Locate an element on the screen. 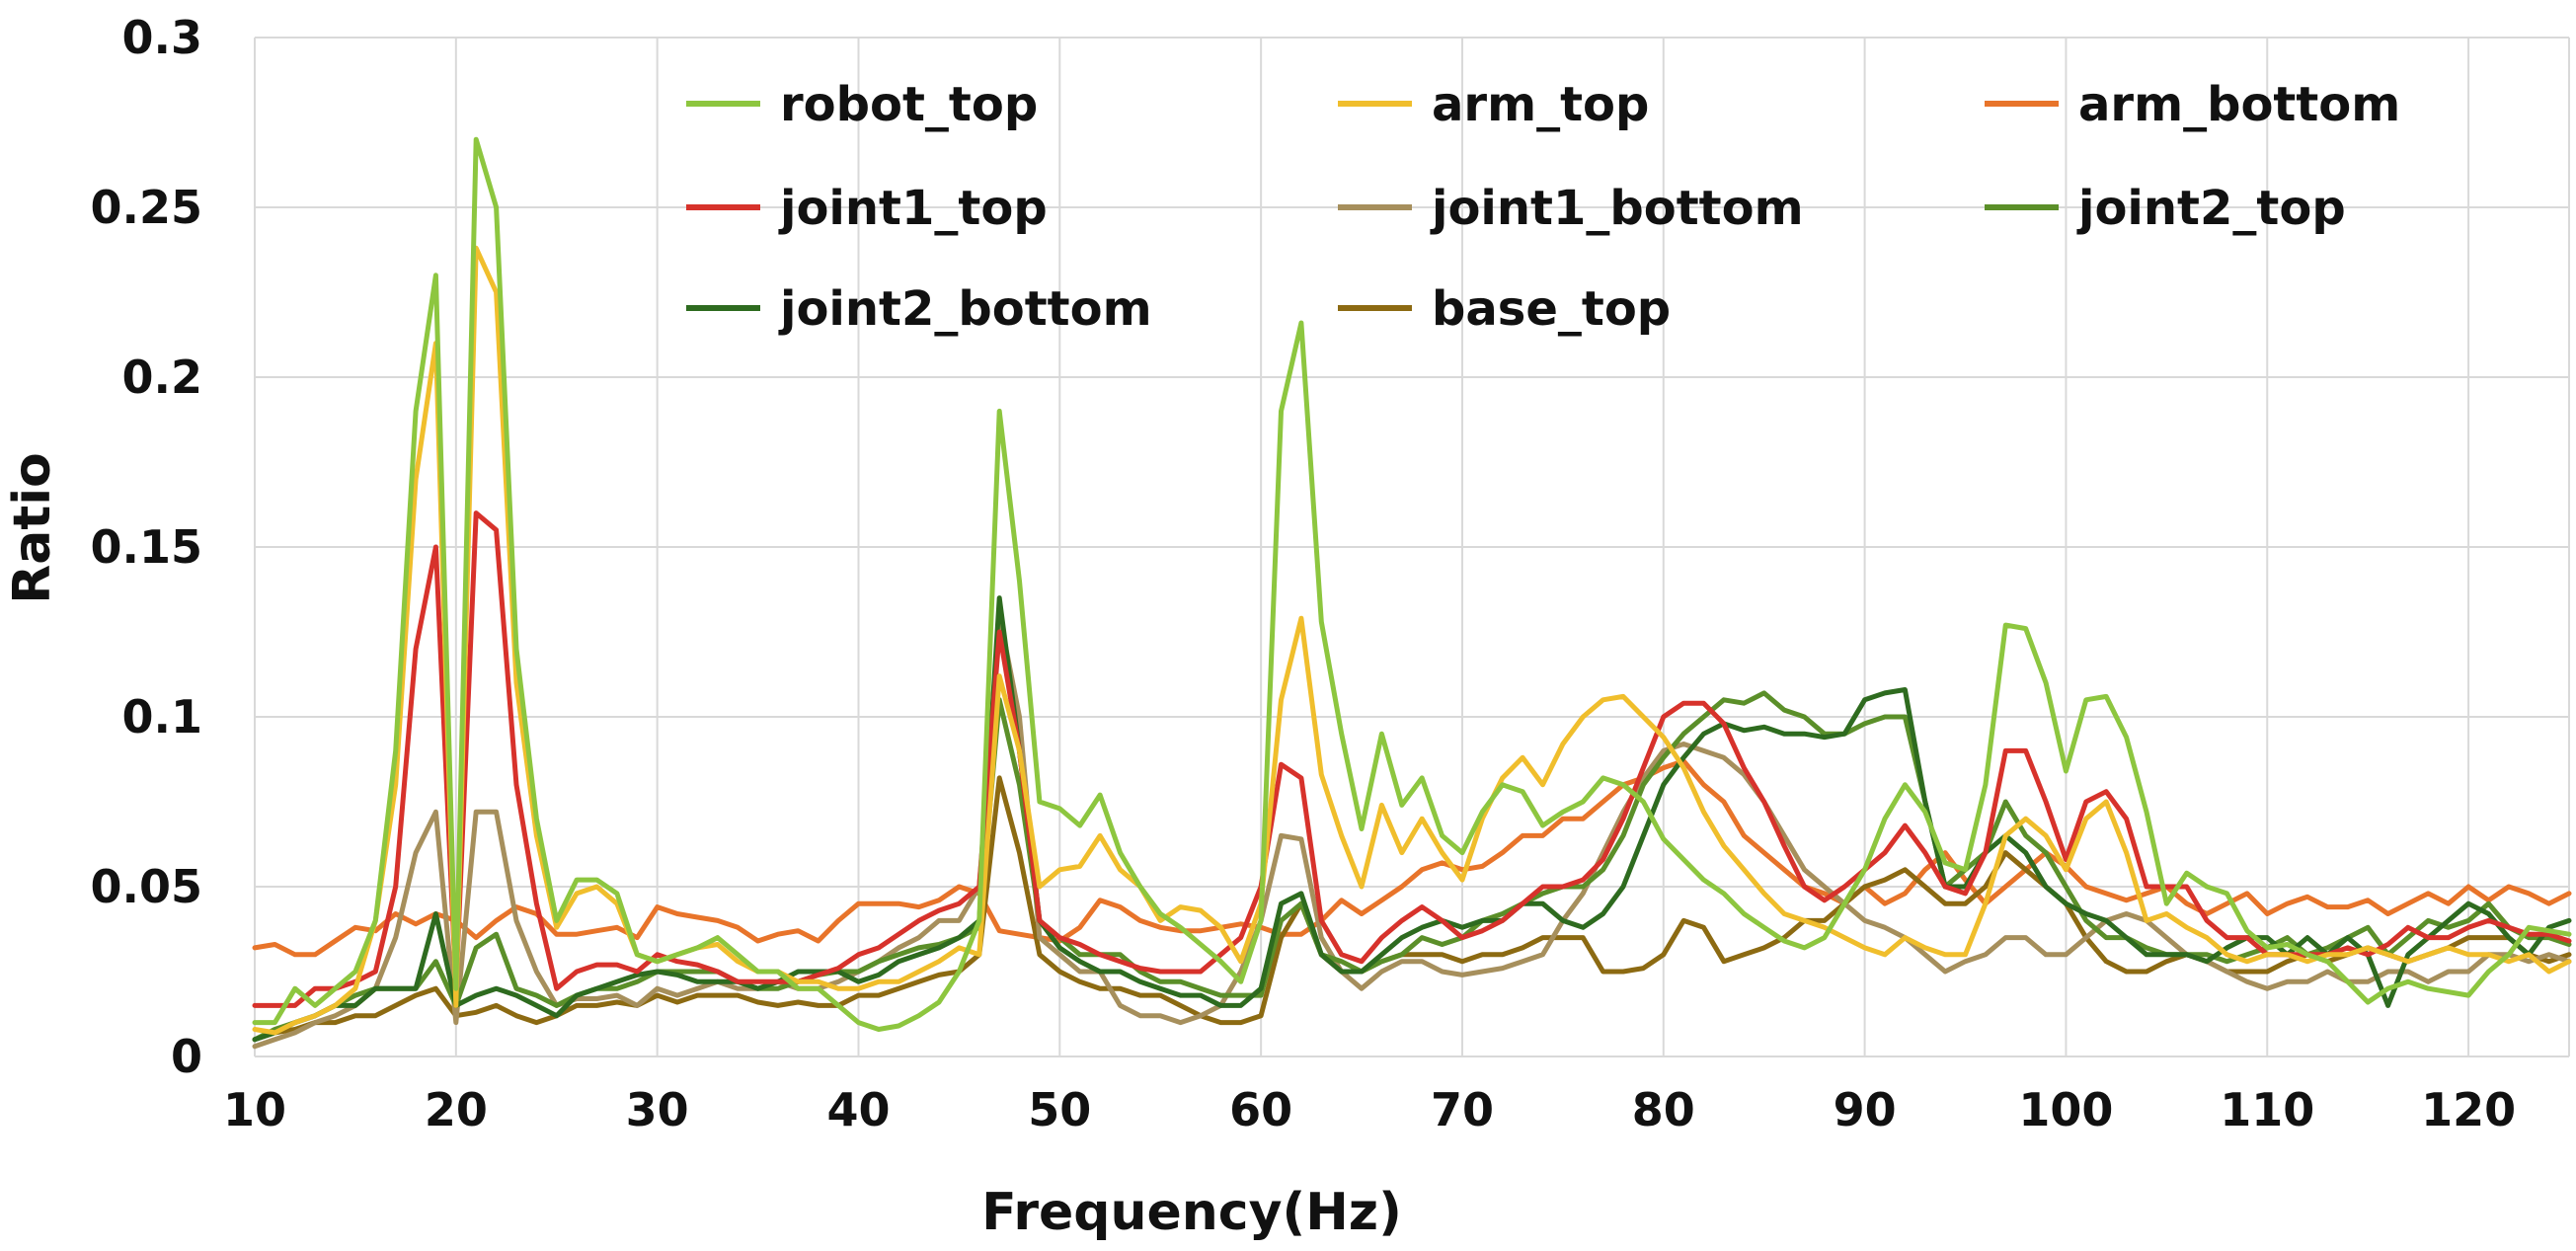 Image resolution: width=2576 pixels, height=1251 pixels. y-tick-label: 0 is located at coordinates (186, 1056).